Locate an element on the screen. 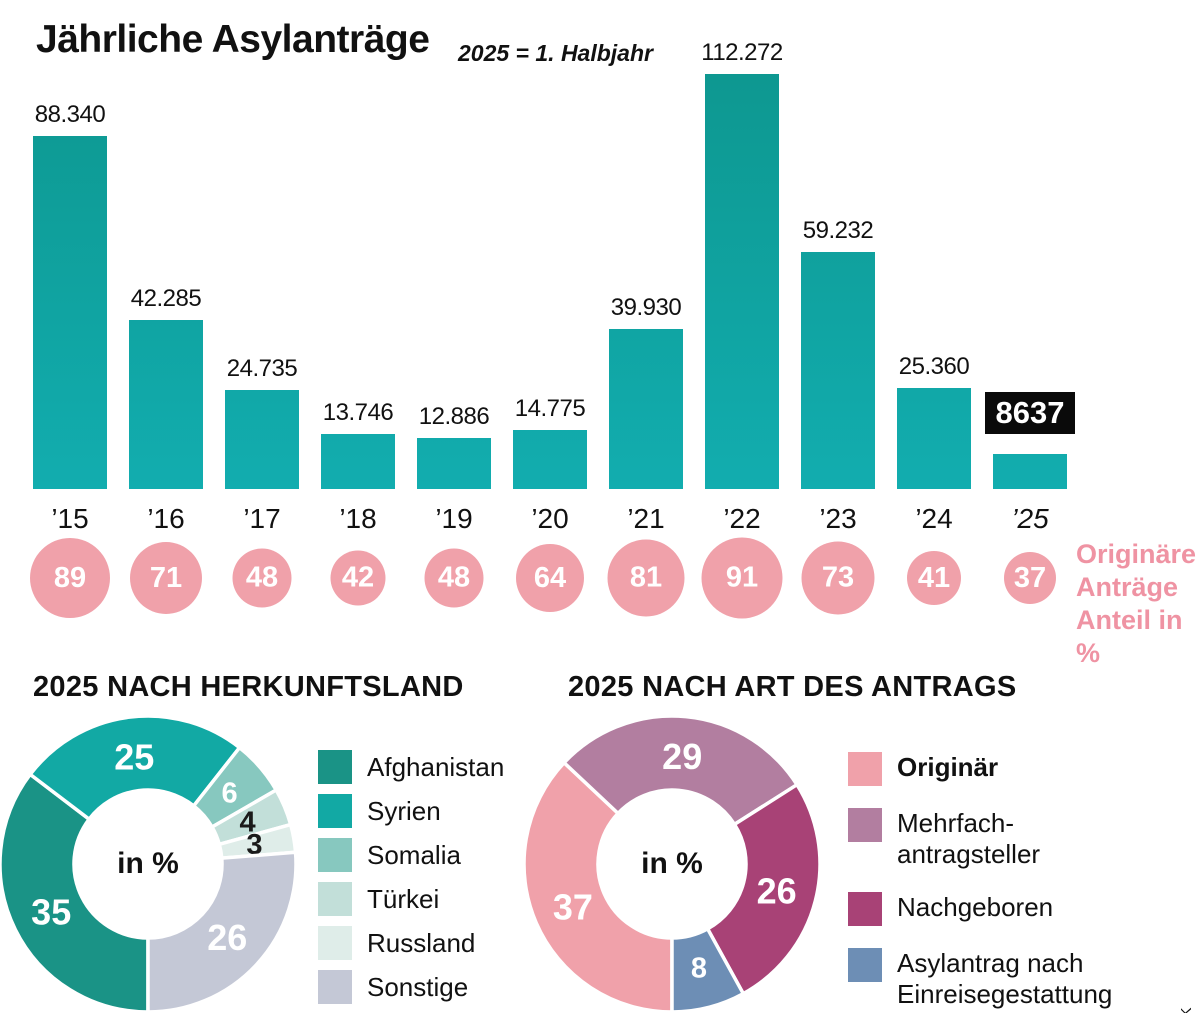 Image resolution: width=1200 pixels, height=1013 pixels. legend-item: Nachgeboren is located at coordinates (980, 909).